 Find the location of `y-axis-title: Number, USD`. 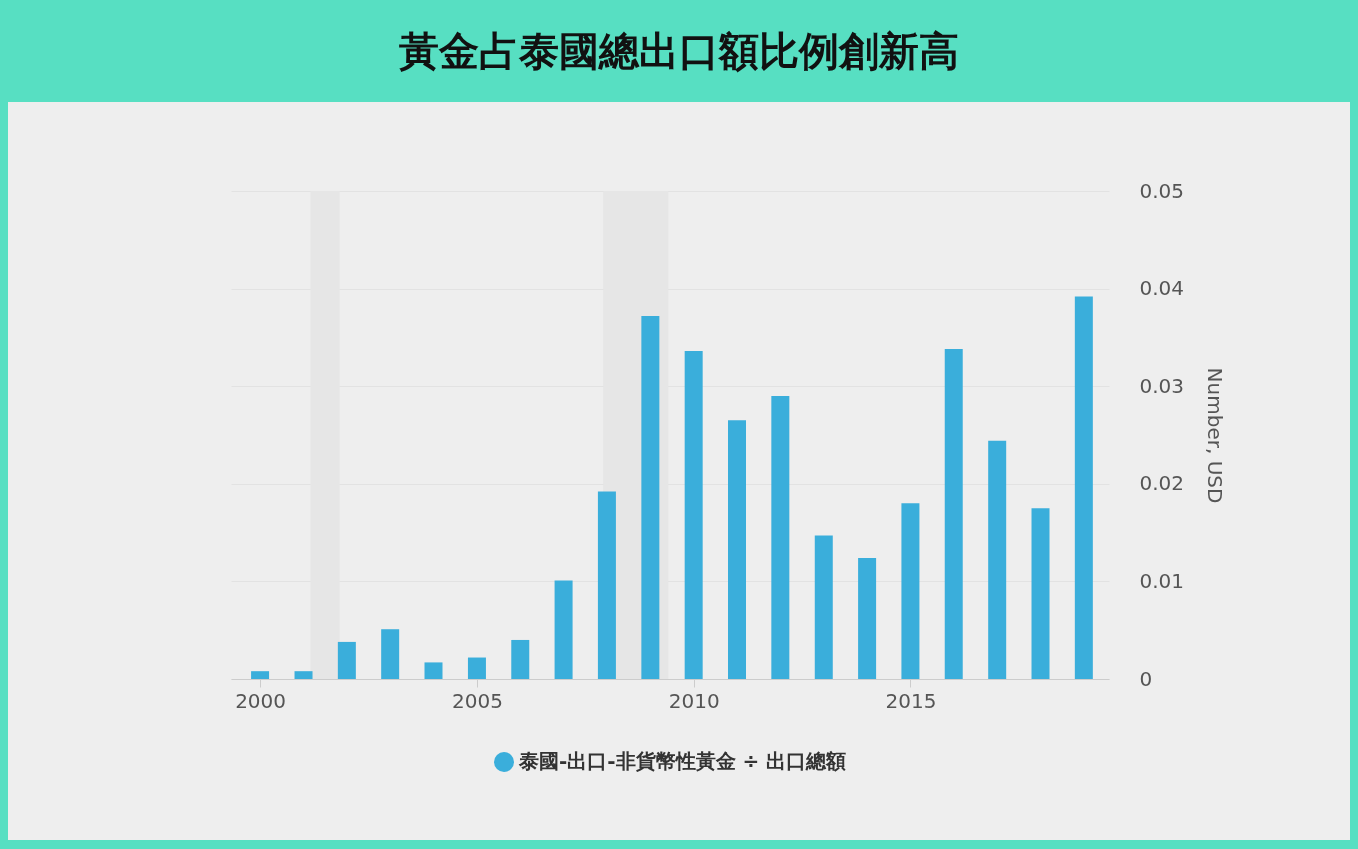

y-axis-title: Number, USD is located at coordinates (1215, 435).